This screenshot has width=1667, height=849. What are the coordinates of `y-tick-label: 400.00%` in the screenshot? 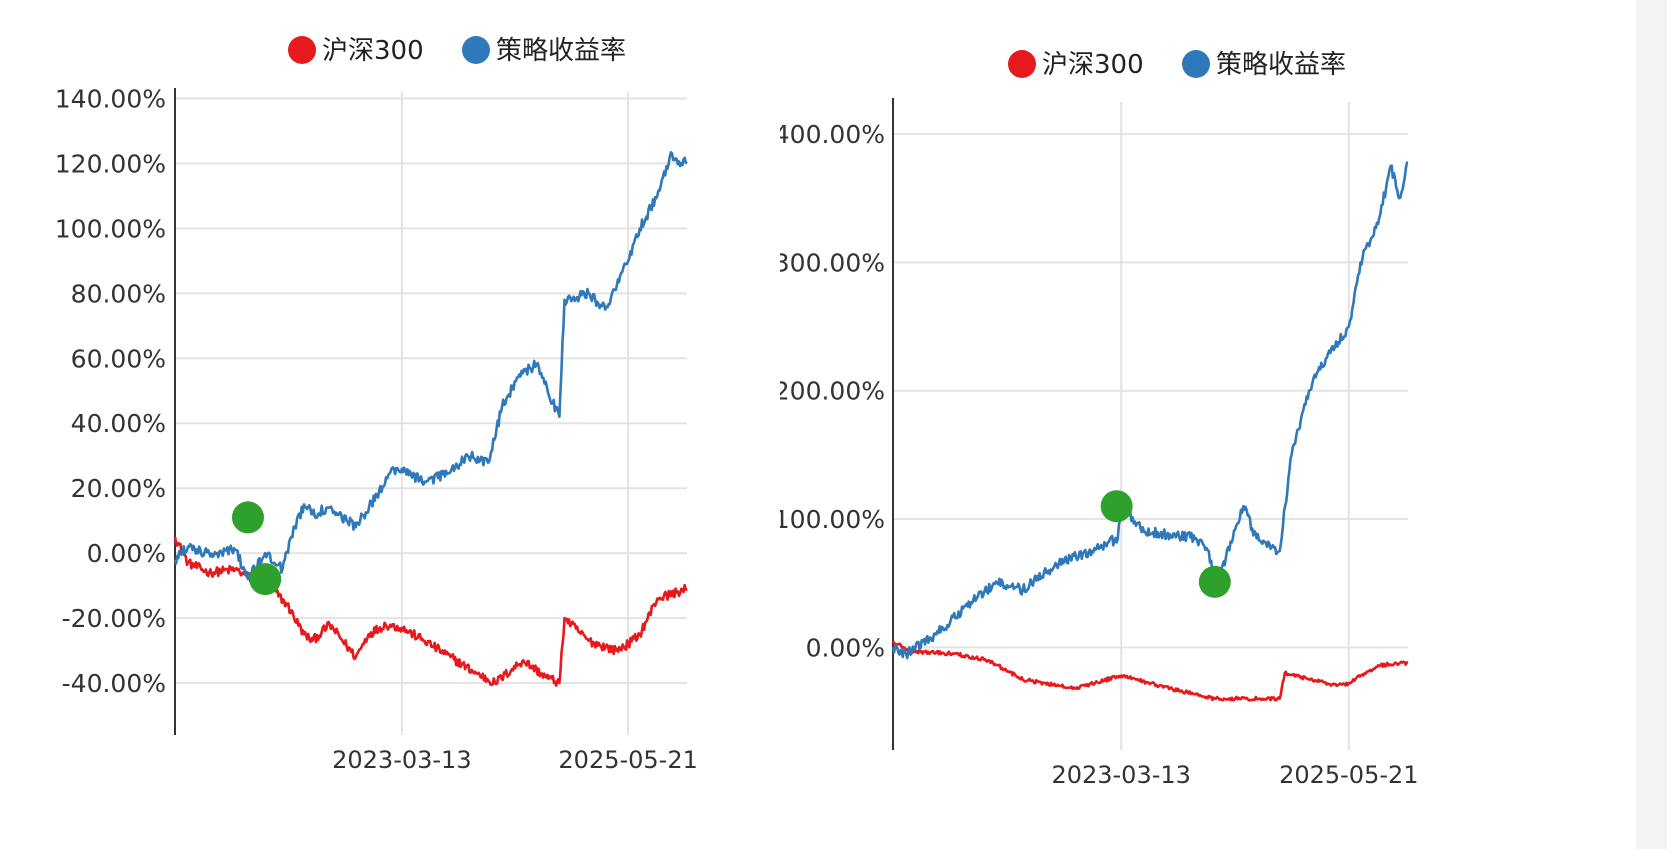 It's located at (832, 134).